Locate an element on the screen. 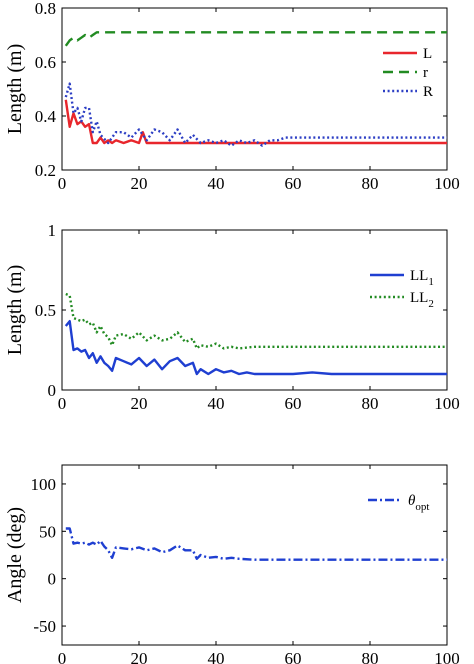  y-tick-label: 0.4 is located at coordinates (46, 116).